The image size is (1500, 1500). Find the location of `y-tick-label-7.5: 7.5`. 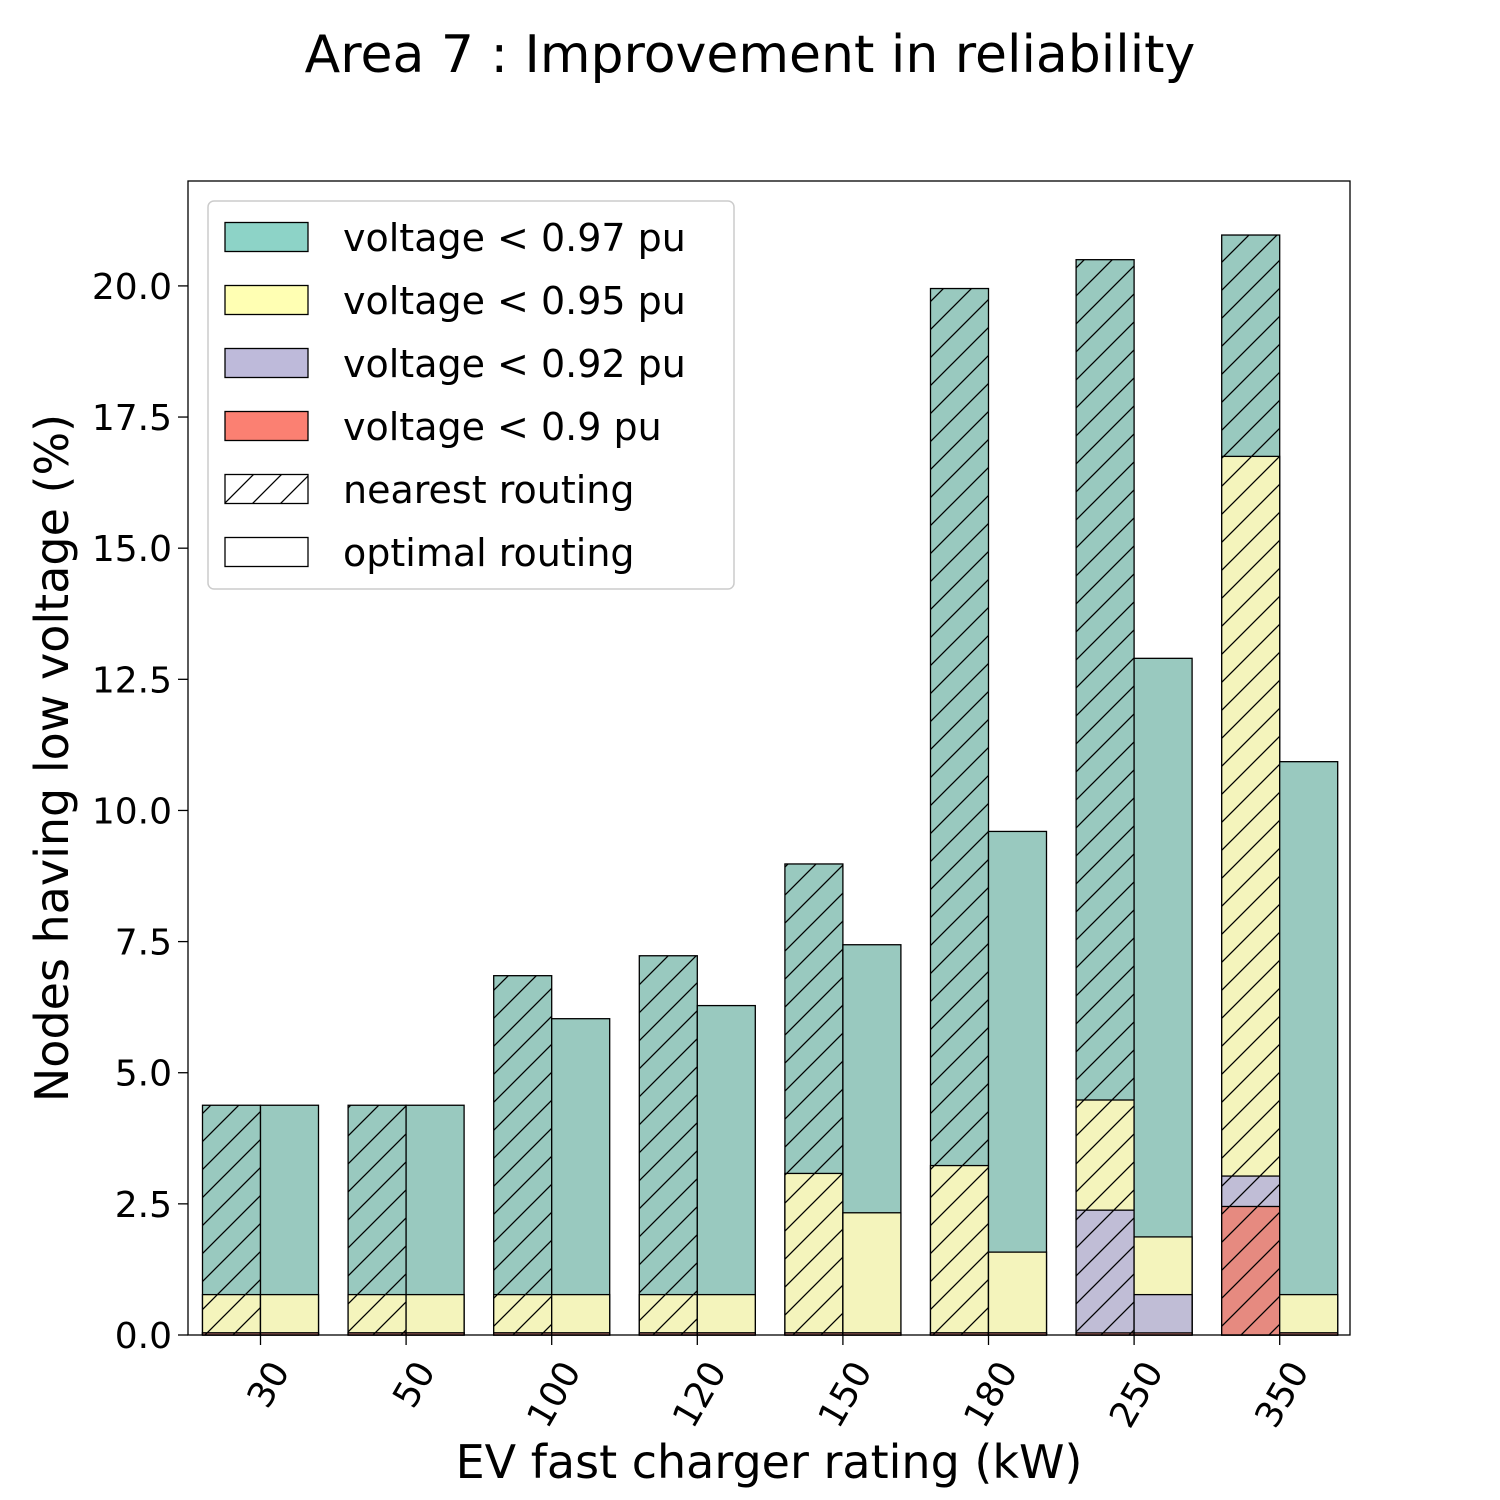

y-tick-label-7.5: 7.5 is located at coordinates (143, 943).